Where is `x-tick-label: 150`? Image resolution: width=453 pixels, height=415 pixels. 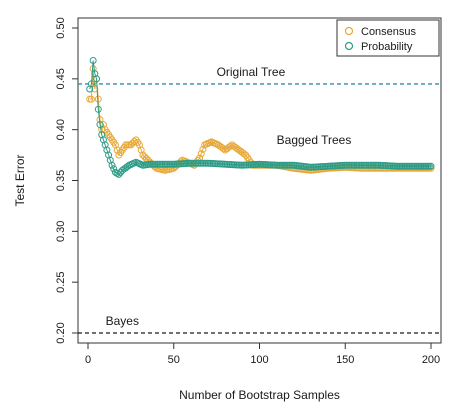
x-tick-label: 150 is located at coordinates (345, 360).